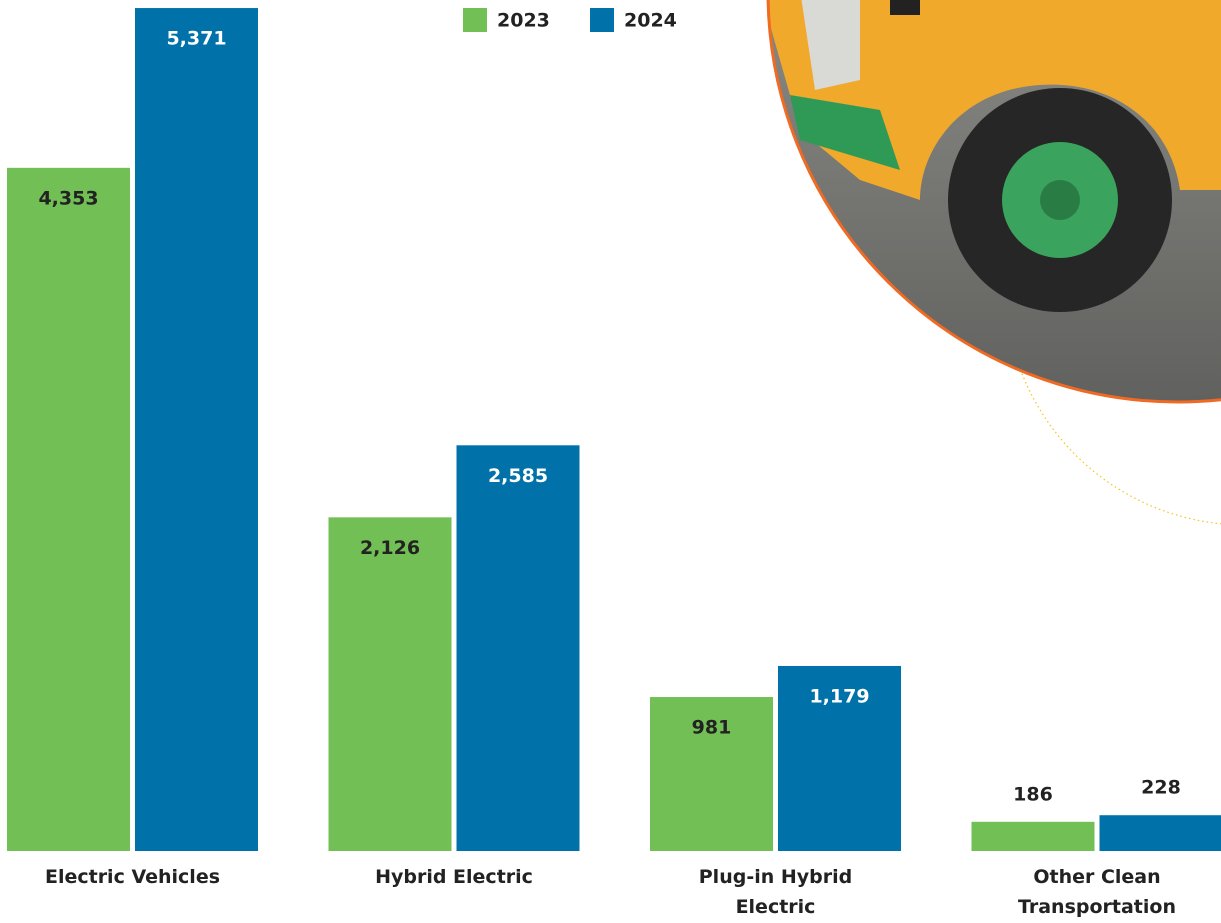 This screenshot has width=1221, height=923. What do you see at coordinates (196, 39) in the screenshot?
I see `value-label: 5,371` at bounding box center [196, 39].